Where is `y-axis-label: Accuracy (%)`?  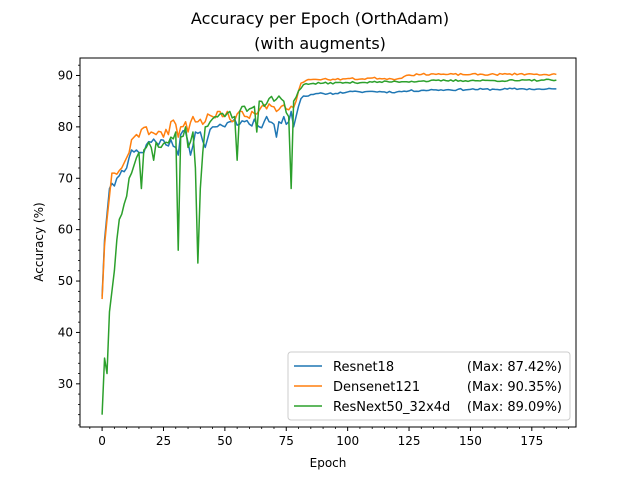 y-axis-label: Accuracy (%) is located at coordinates (39, 241).